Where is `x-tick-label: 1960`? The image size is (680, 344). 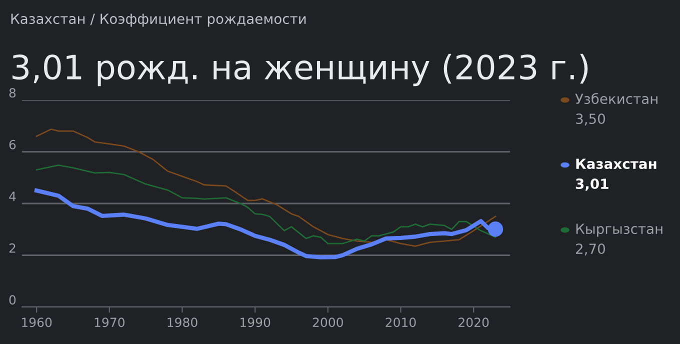
x-tick-label: 1960 is located at coordinates (37, 323).